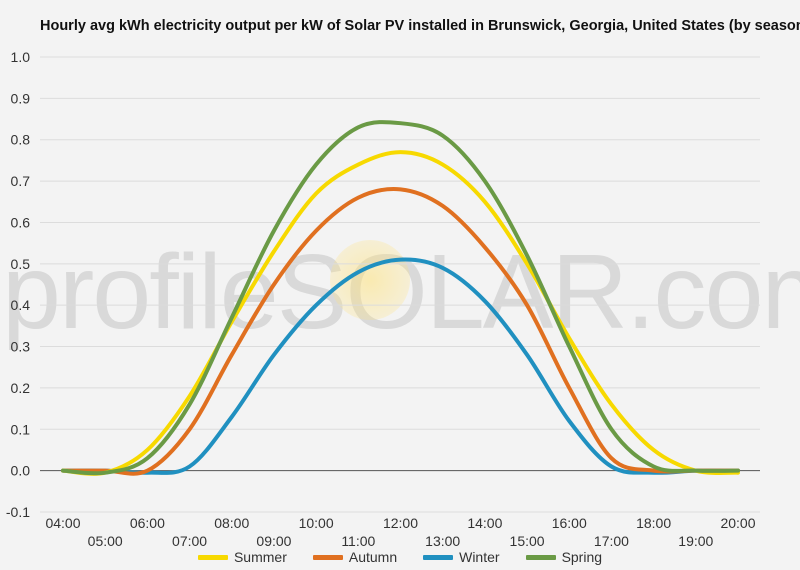 Image resolution: width=800 pixels, height=570 pixels. I want to click on x-tick-label: 14:00, so click(484, 523).